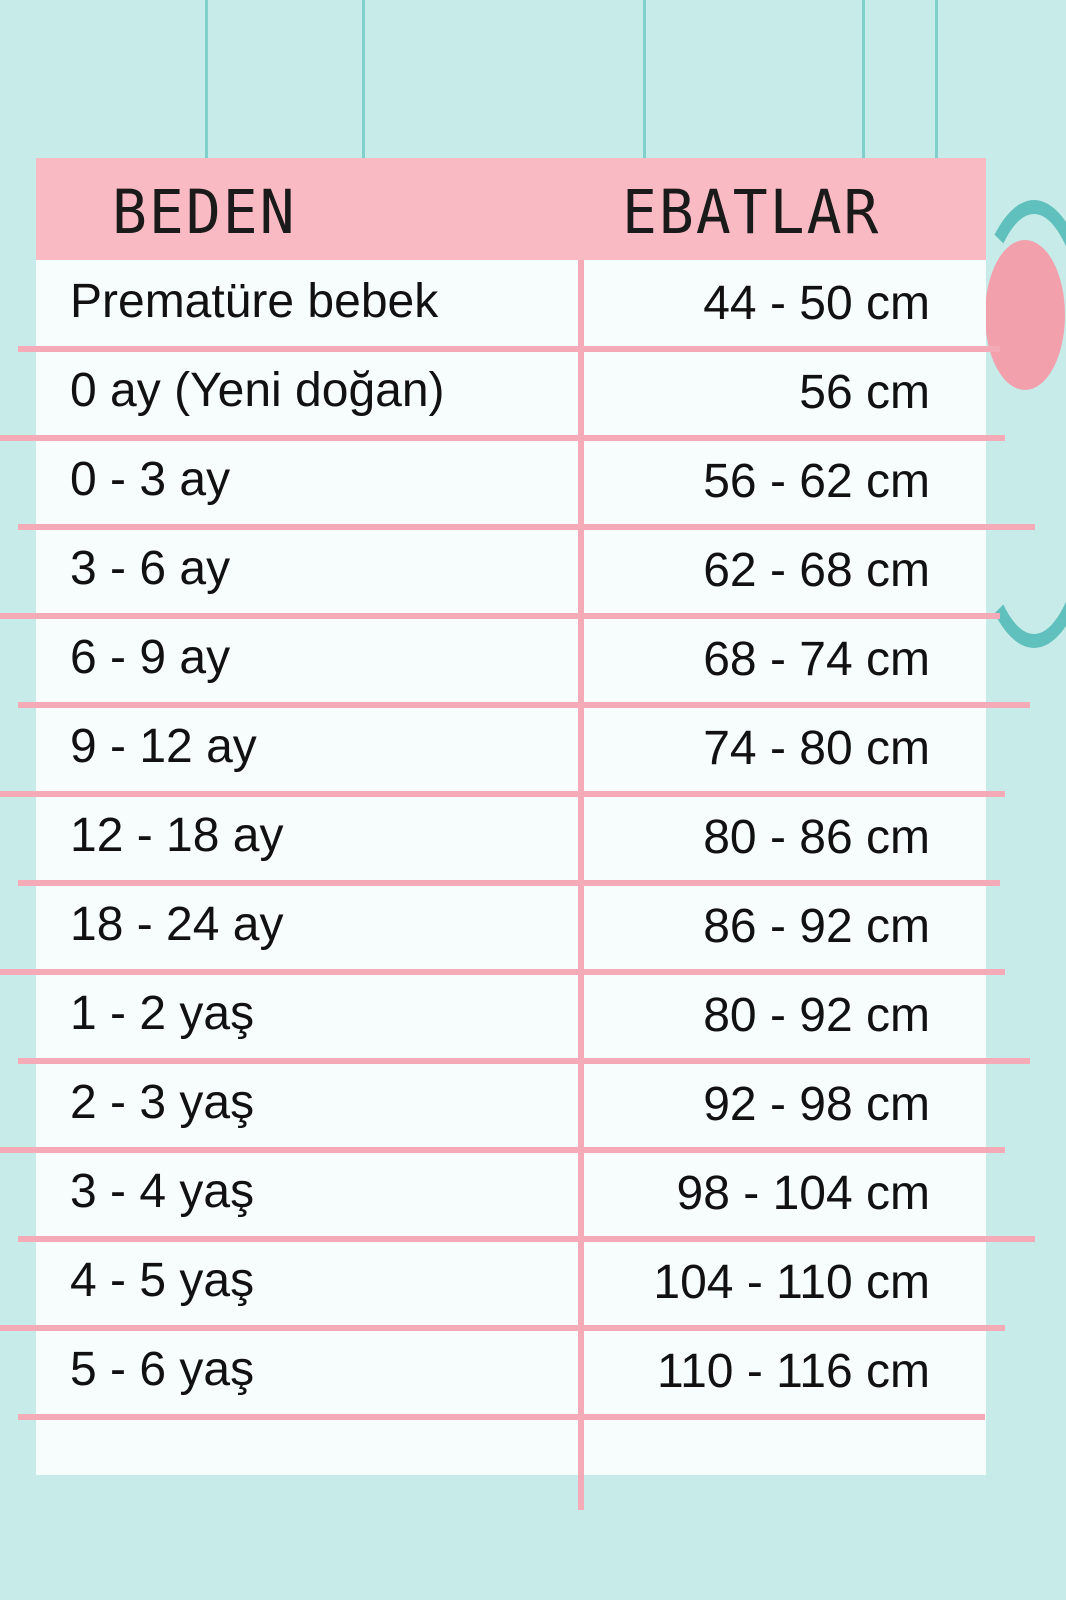 This screenshot has width=1066, height=1600. What do you see at coordinates (751, 212) in the screenshot?
I see `header-ebatlar: EBATLAR` at bounding box center [751, 212].